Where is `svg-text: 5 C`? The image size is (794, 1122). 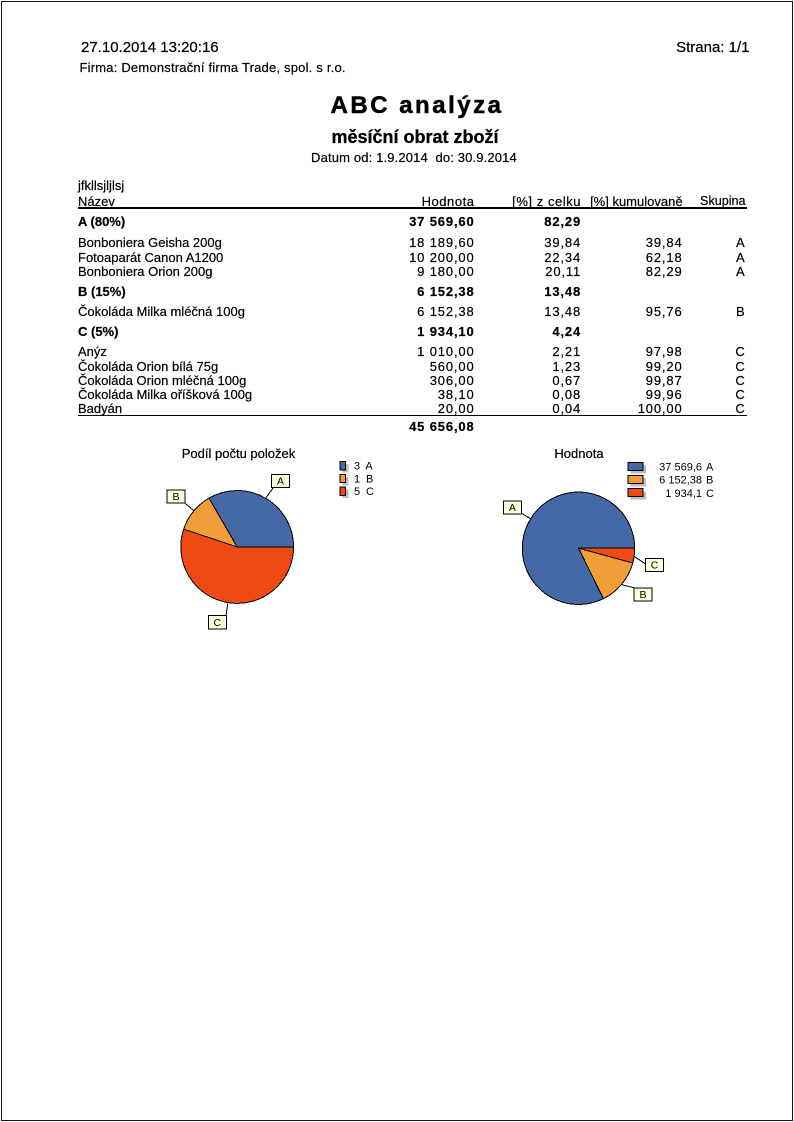 svg-text: 5 C is located at coordinates (364, 492).